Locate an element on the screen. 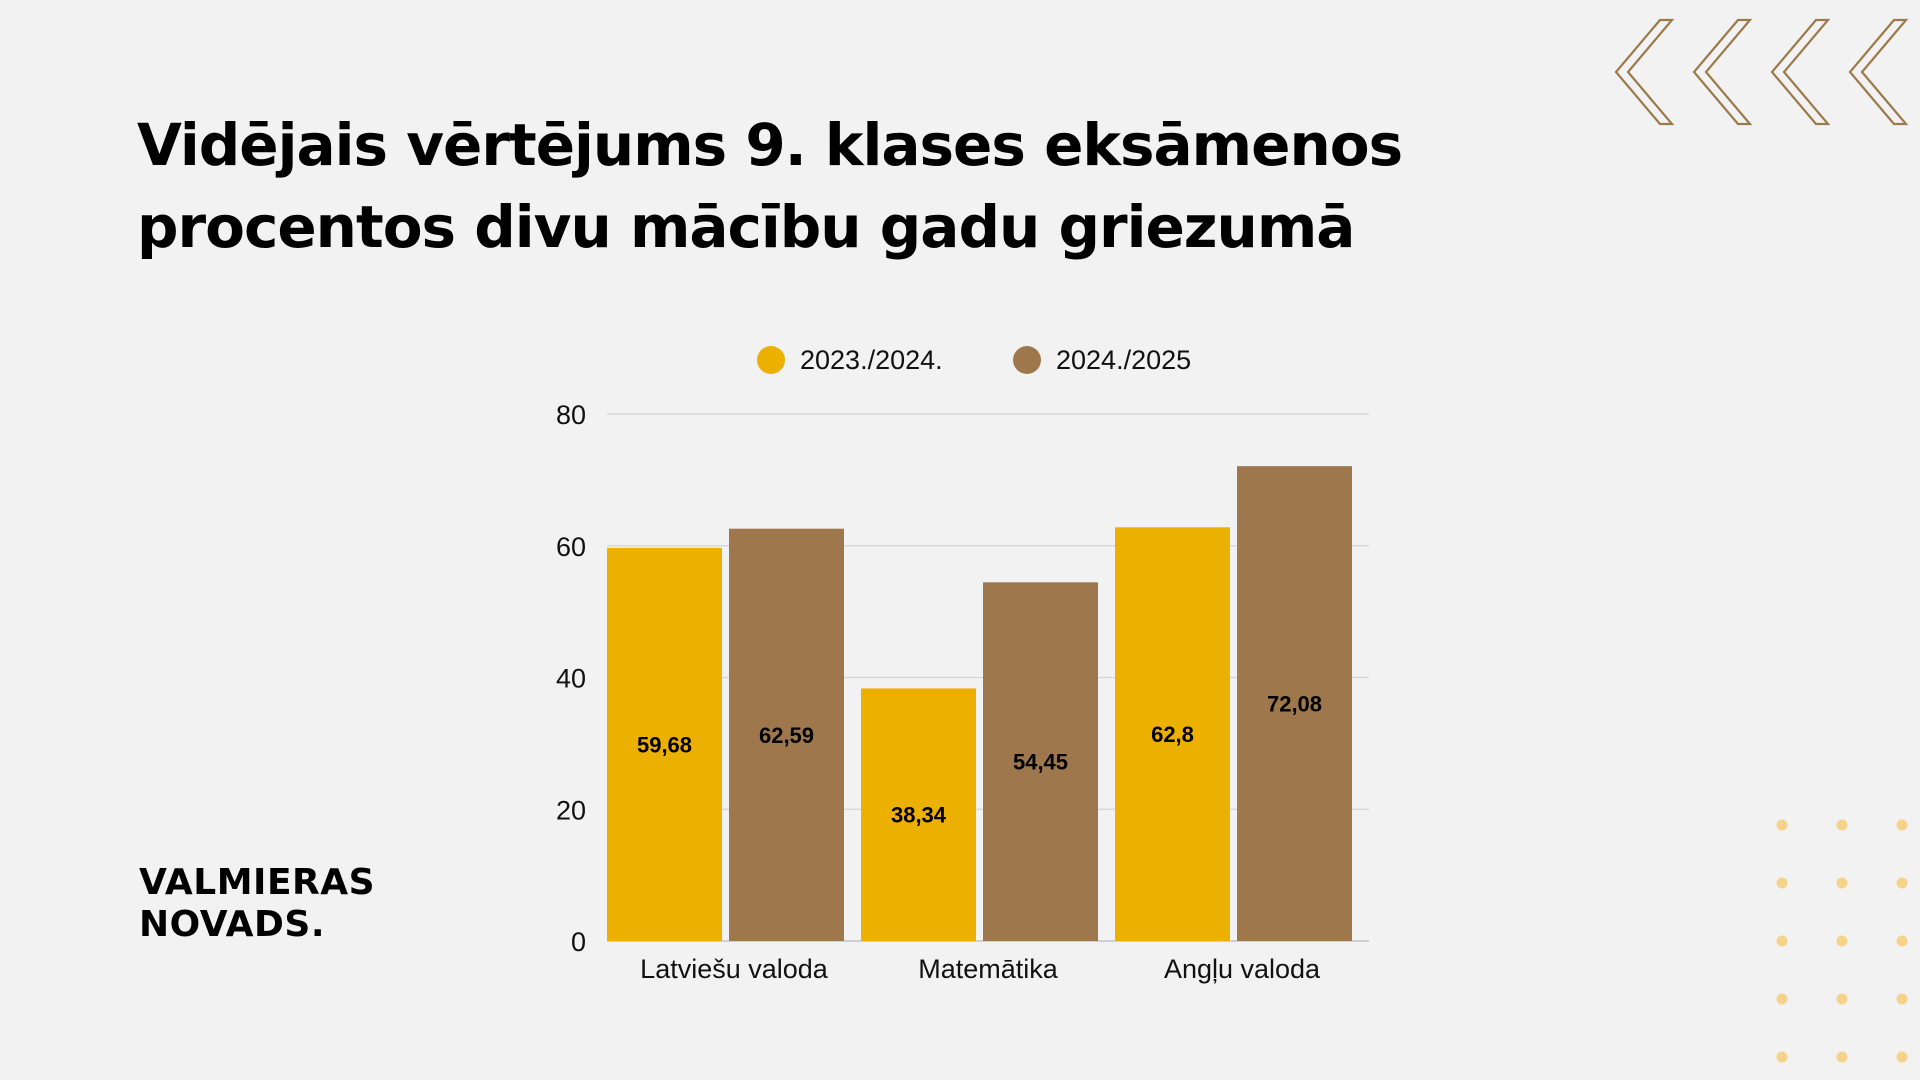  bar-value-label: 38,34 is located at coordinates (919, 815).